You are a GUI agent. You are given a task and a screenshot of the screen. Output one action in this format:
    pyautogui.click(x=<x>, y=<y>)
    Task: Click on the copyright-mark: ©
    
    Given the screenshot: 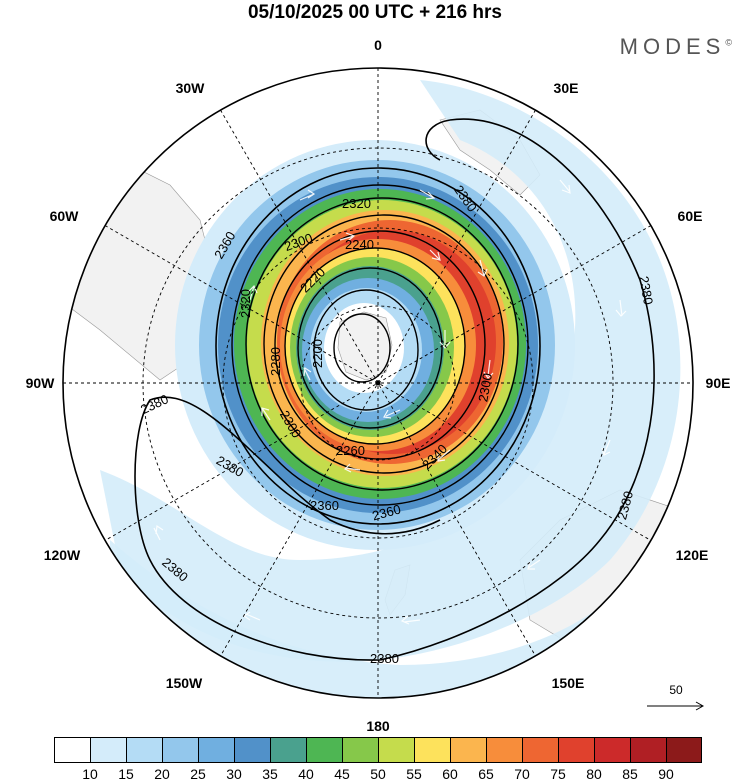 What is the action you would take?
    pyautogui.click(x=728, y=42)
    